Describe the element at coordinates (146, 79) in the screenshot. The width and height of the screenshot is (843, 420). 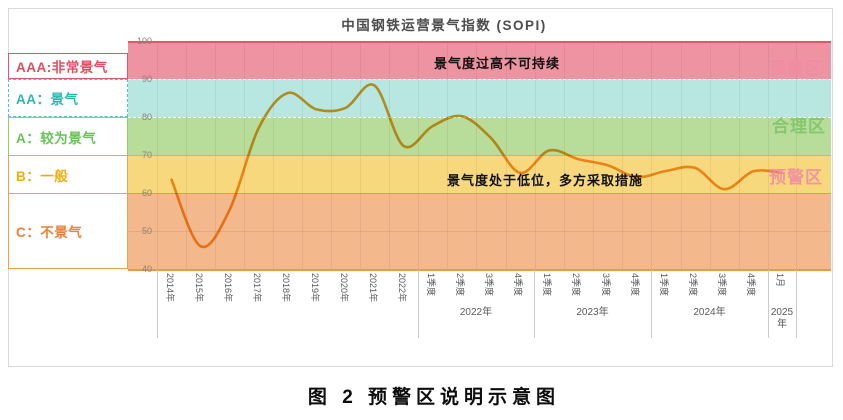
I see `y-axis-label: 90` at that location.